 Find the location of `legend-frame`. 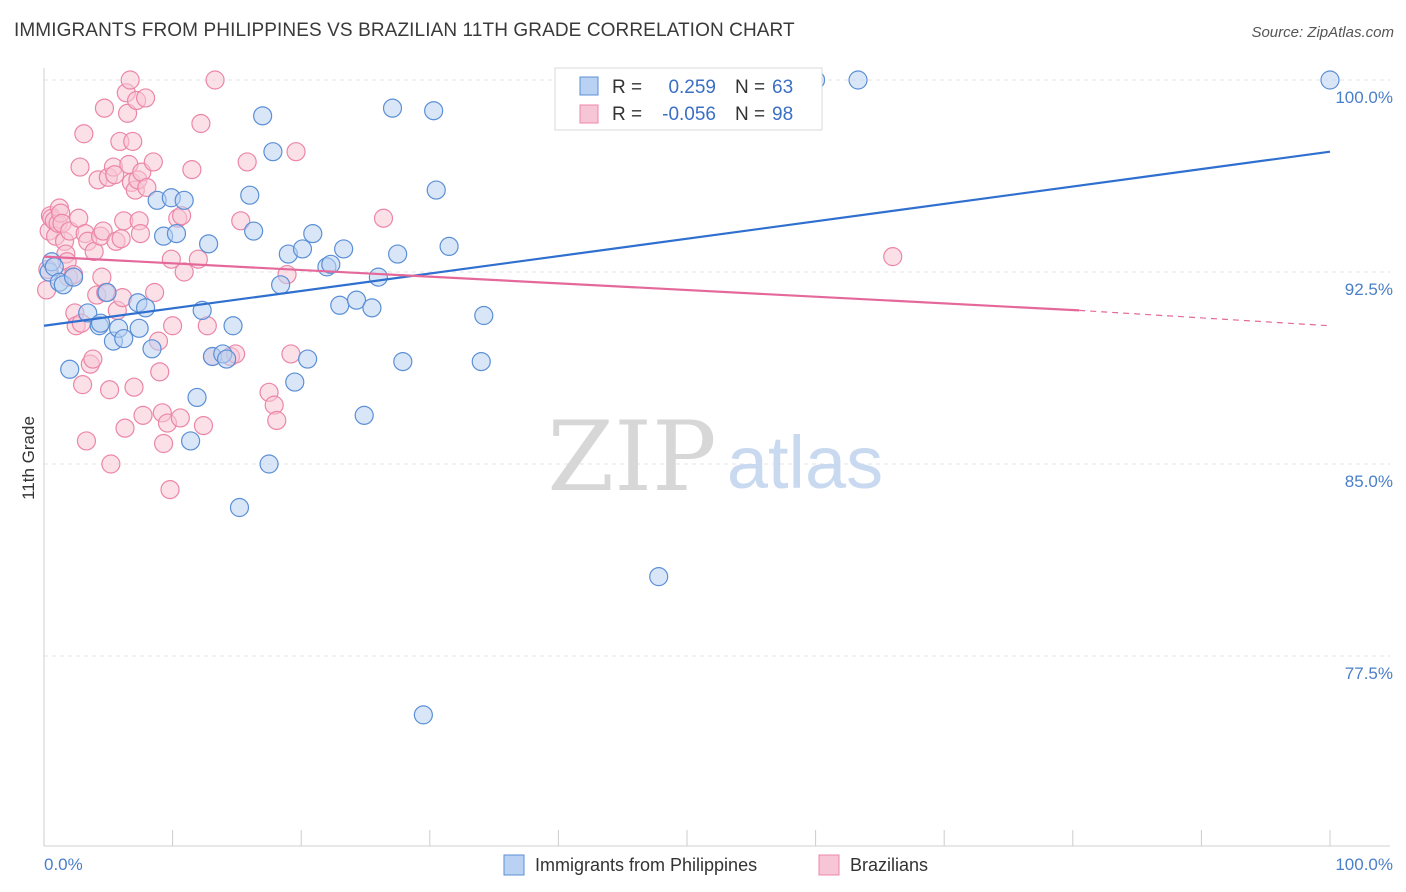

legend-frame is located at coordinates (688, 99).